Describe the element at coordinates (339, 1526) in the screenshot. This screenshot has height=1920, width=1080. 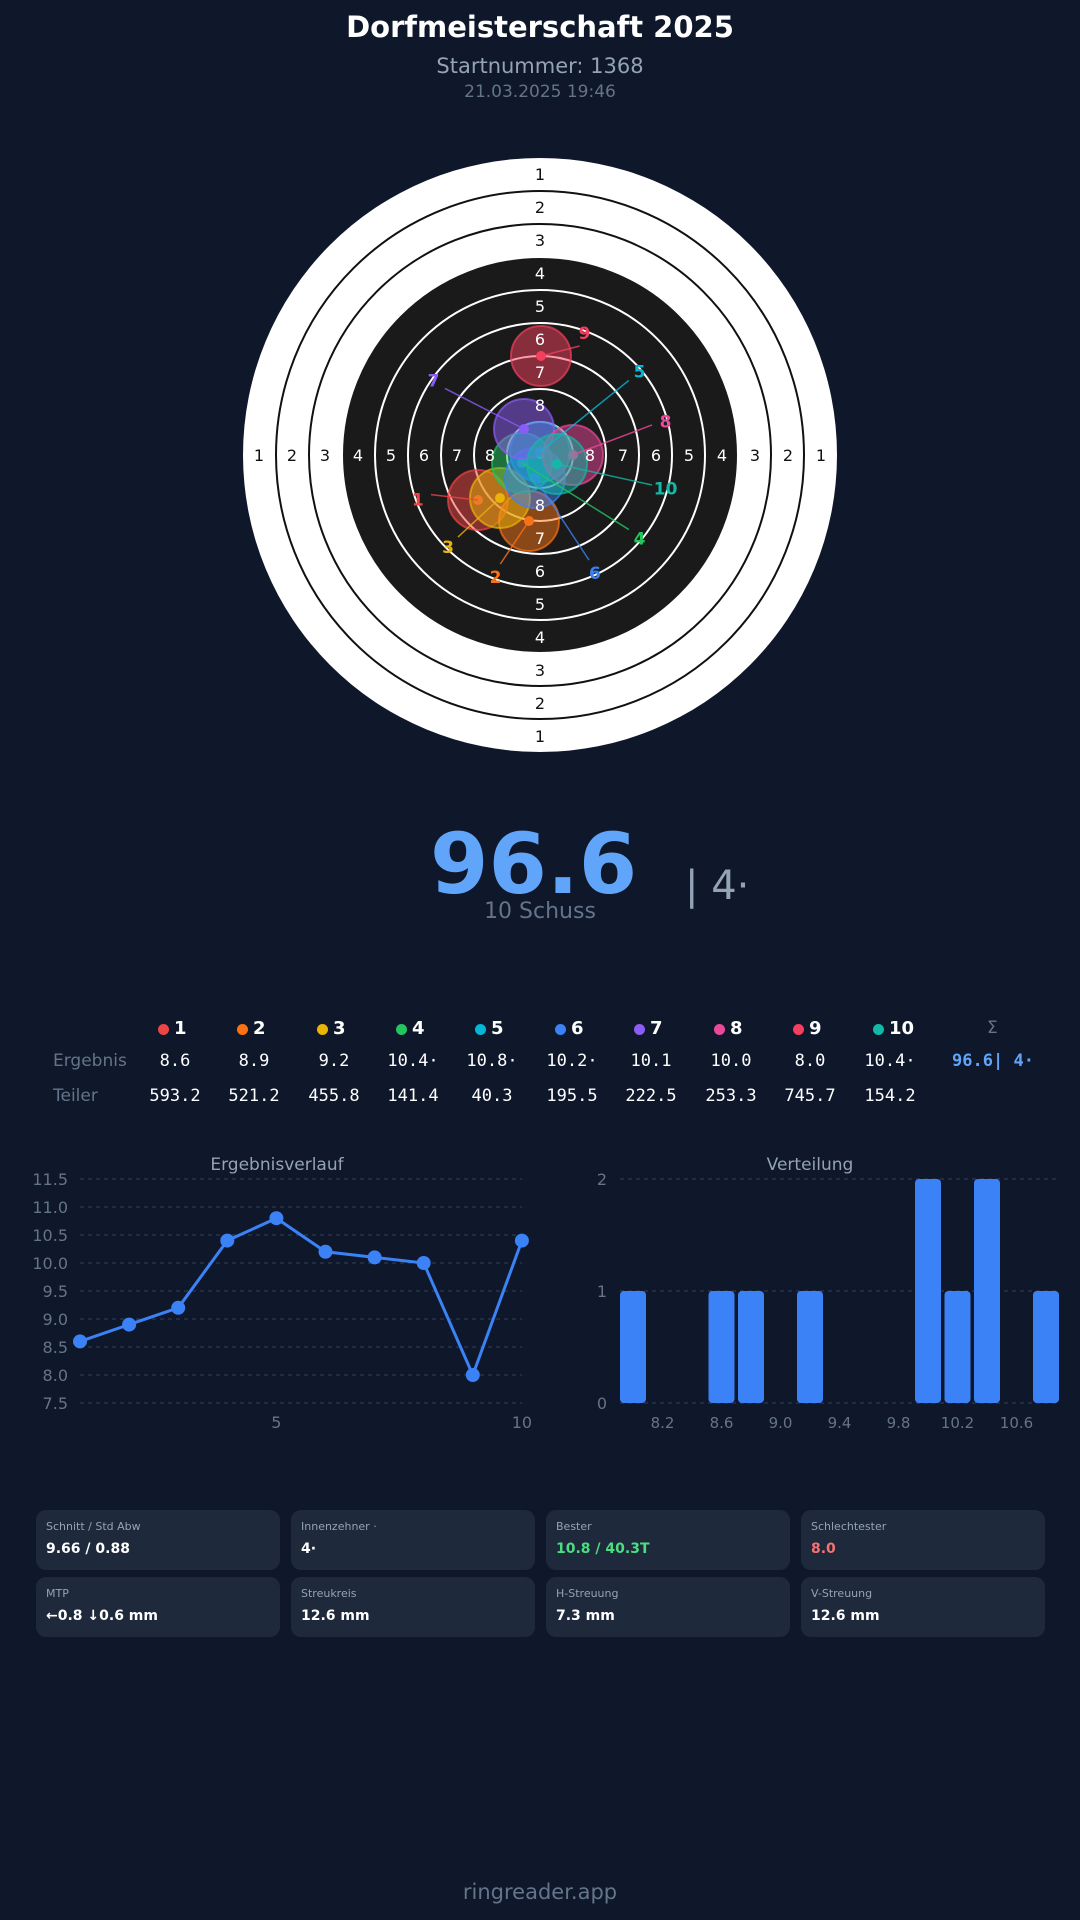
I see `stat-label: Innenzehner ·` at that location.